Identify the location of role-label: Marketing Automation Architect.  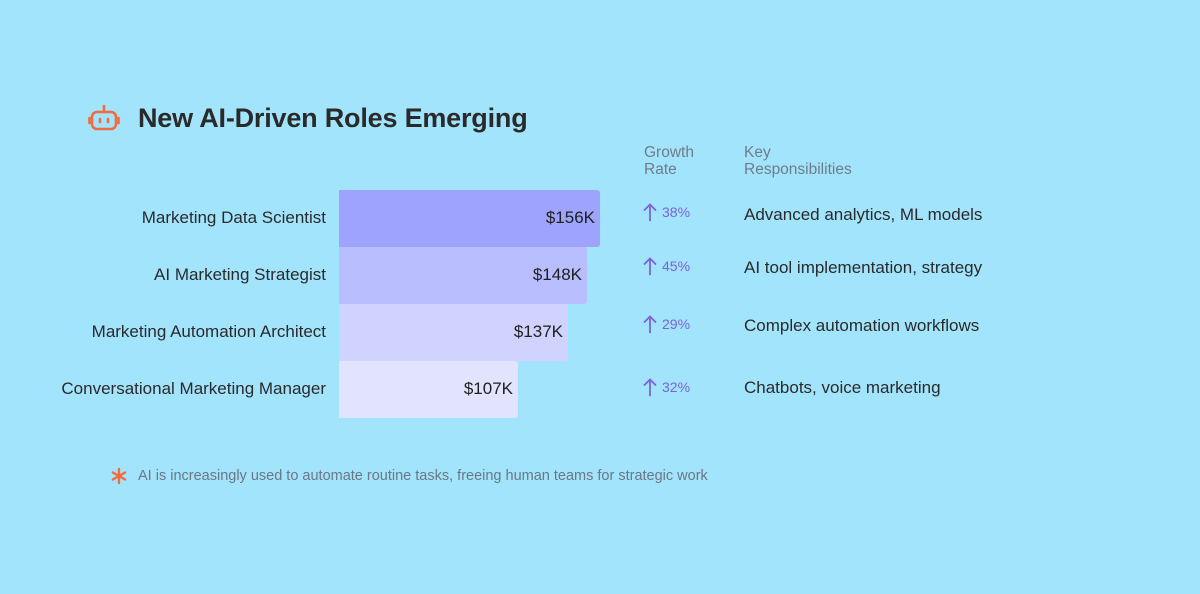
(208, 331).